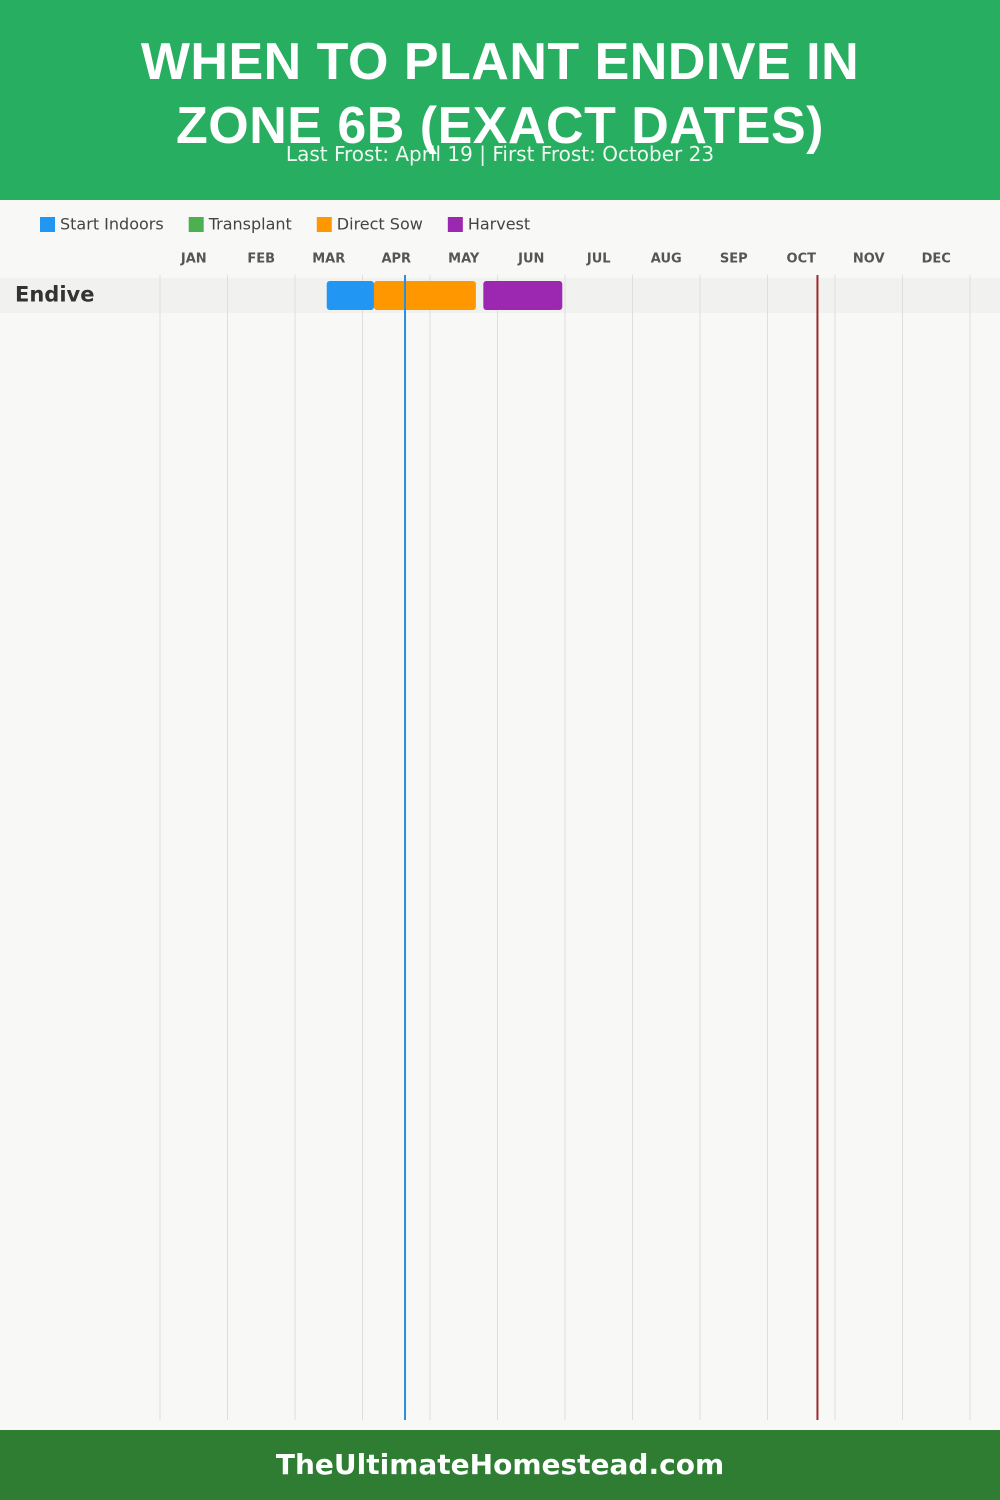  What do you see at coordinates (666, 259) in the screenshot?
I see `month-label: AUG` at bounding box center [666, 259].